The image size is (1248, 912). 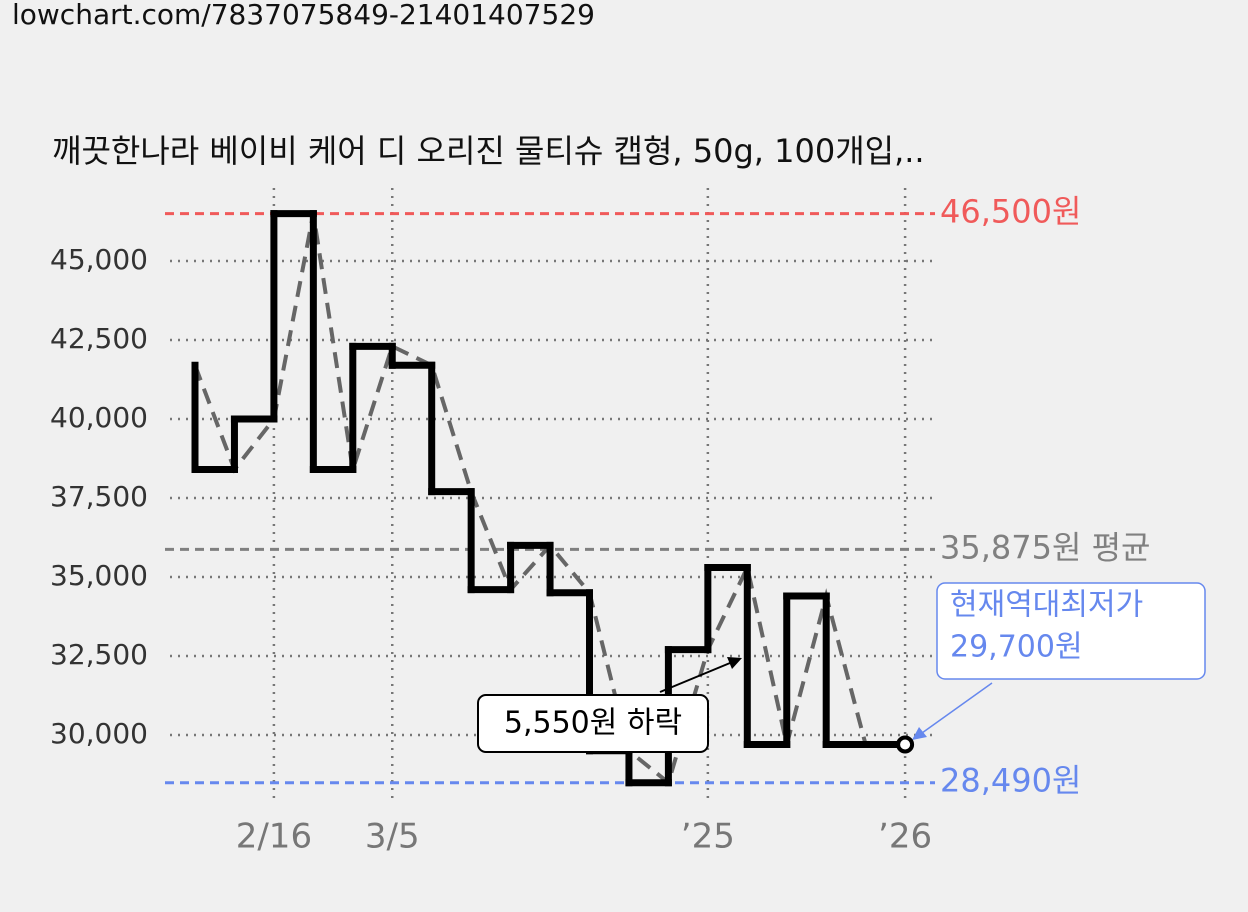 I want to click on reference-label: 46,500원, so click(x=1010, y=212).